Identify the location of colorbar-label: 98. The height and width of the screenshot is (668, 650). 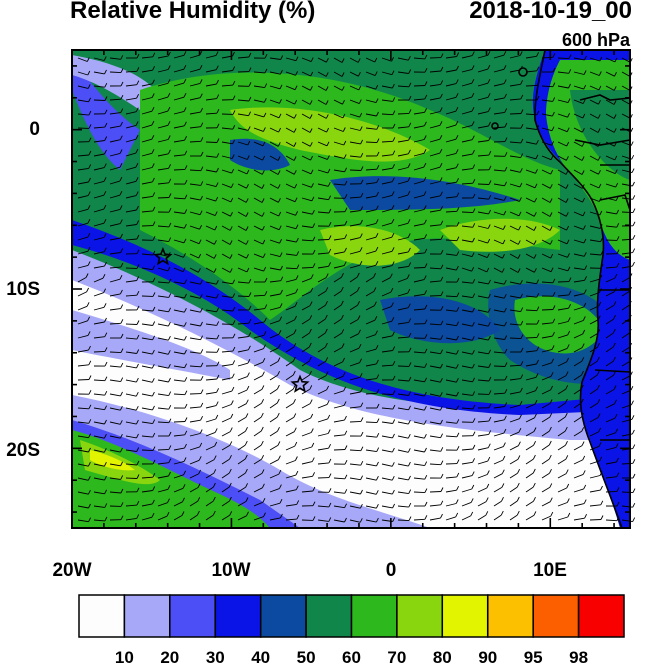
(579, 658).